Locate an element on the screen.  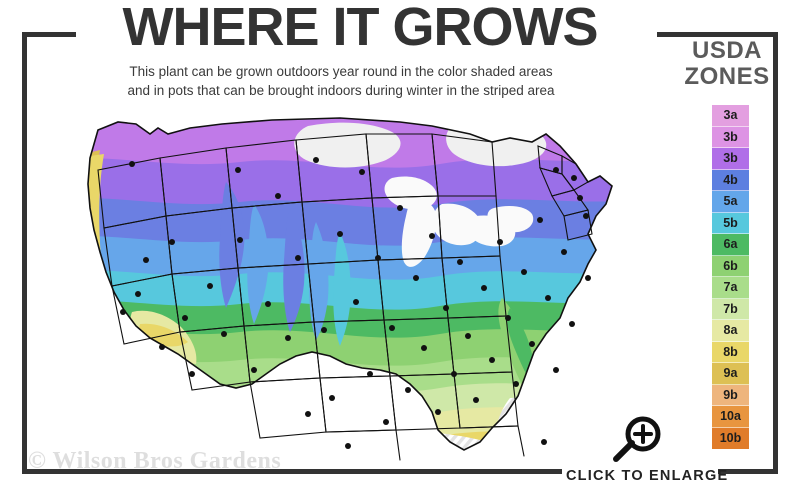
magnifier-plus-icon is located at coordinates (638, 439).